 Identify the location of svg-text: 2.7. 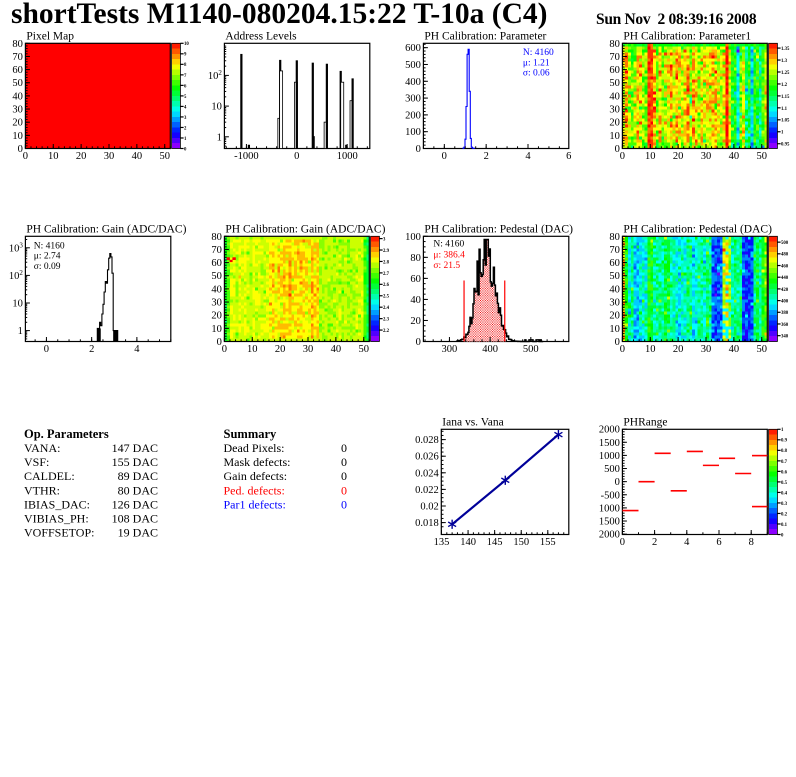
(386, 274).